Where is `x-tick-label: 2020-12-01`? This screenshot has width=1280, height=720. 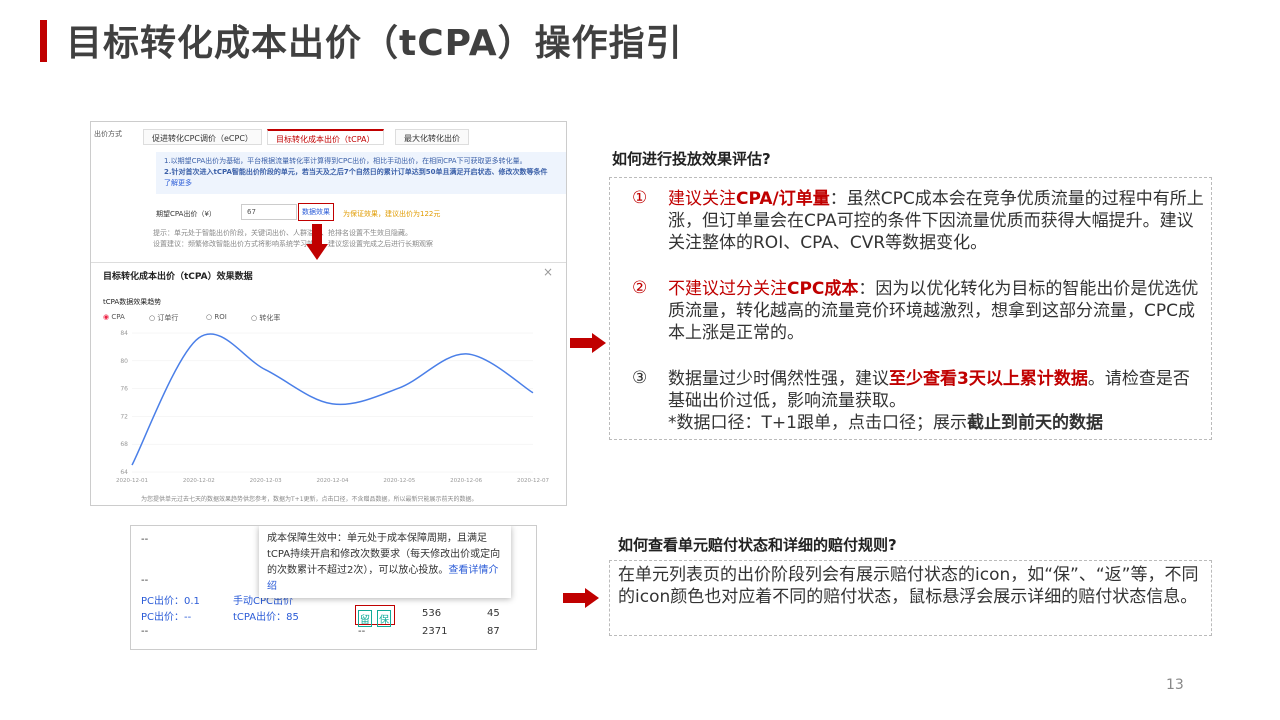 x-tick-label: 2020-12-01 is located at coordinates (132, 481).